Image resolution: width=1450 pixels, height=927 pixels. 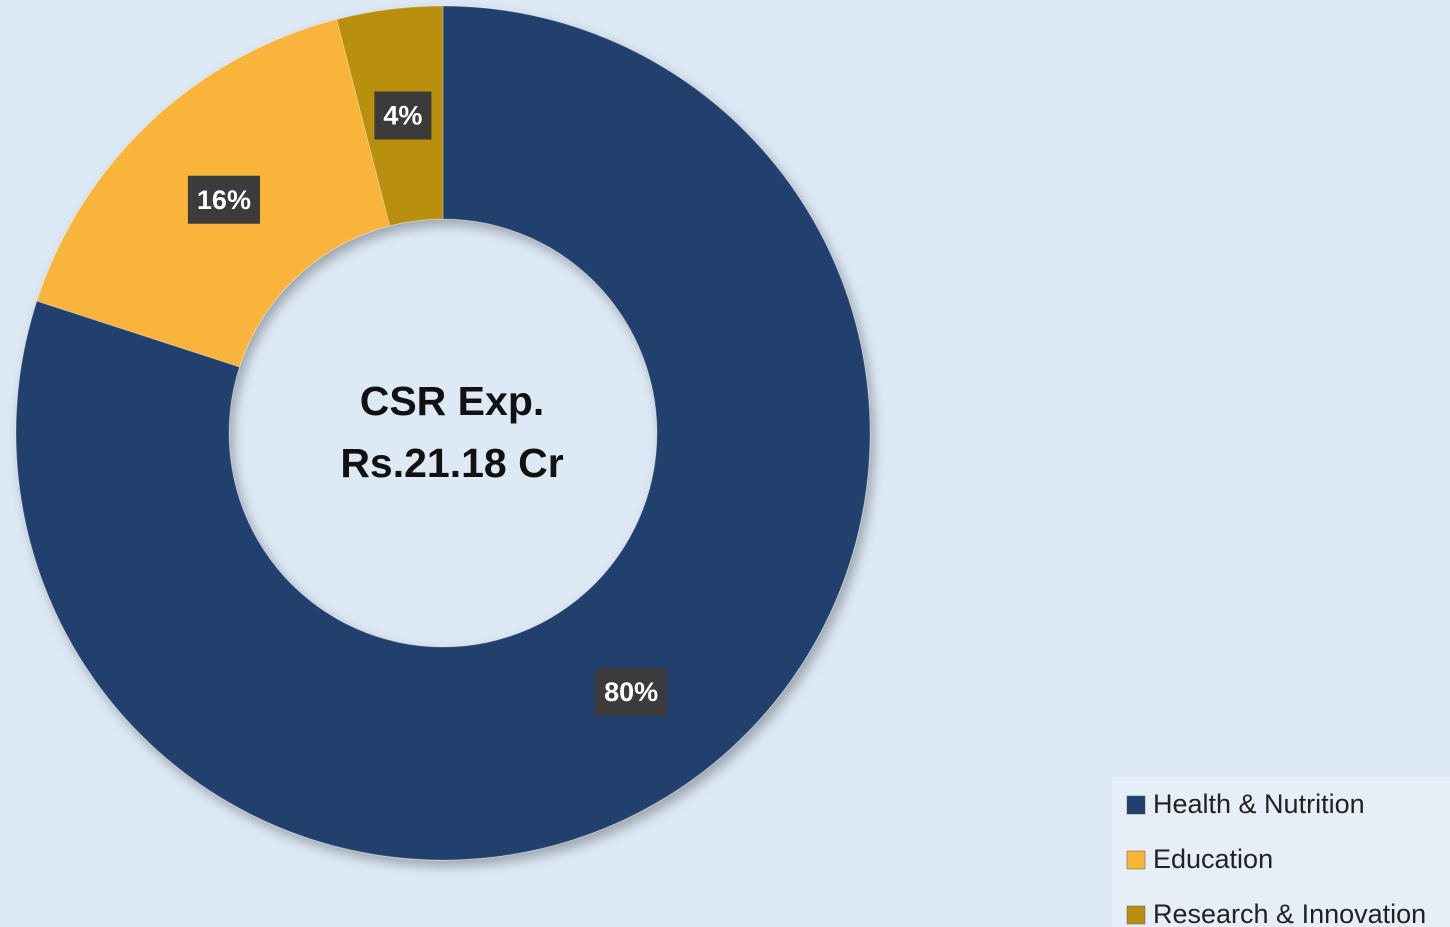 I want to click on legend-label: Education, so click(x=1213, y=859).